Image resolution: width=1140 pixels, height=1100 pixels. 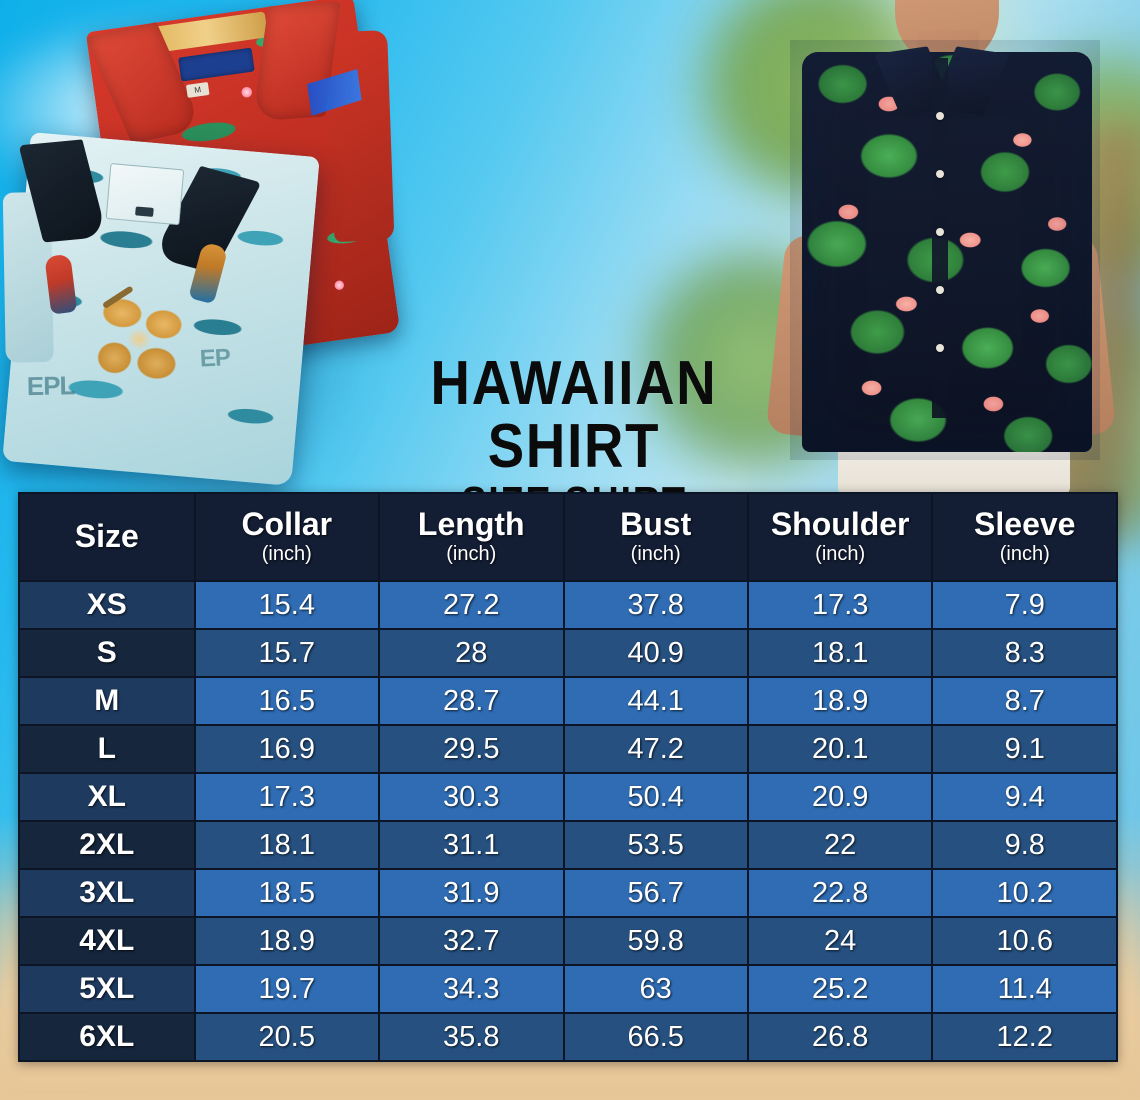 I want to click on measurement-cell: 29.5, so click(x=471, y=749).